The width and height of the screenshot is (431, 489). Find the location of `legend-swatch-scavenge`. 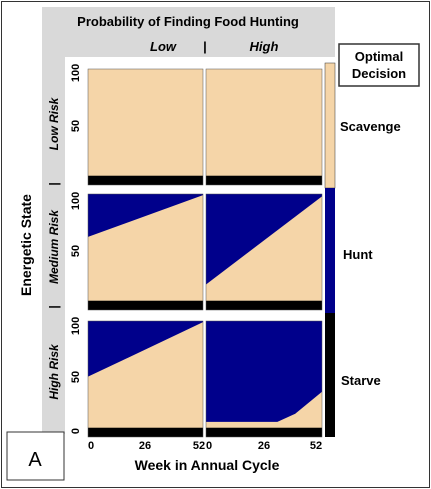

legend-swatch-scavenge is located at coordinates (330, 125).